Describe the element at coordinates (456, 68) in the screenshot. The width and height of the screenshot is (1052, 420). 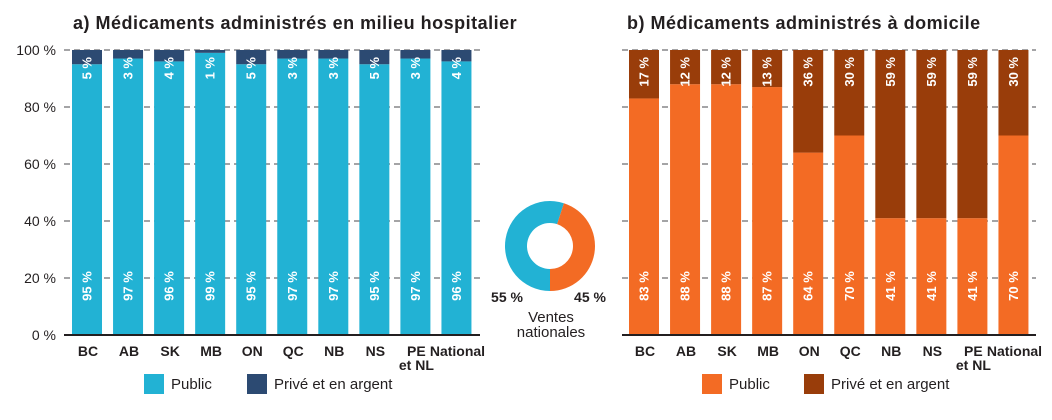
I see `value-label-private: 4 %` at that location.